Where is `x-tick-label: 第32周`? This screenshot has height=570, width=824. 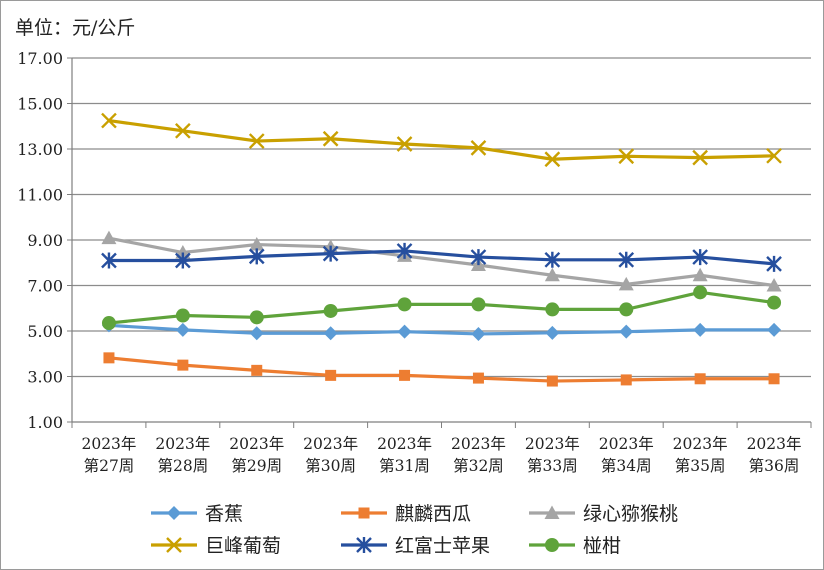 x-tick-label: 第32周 is located at coordinates (478, 466).